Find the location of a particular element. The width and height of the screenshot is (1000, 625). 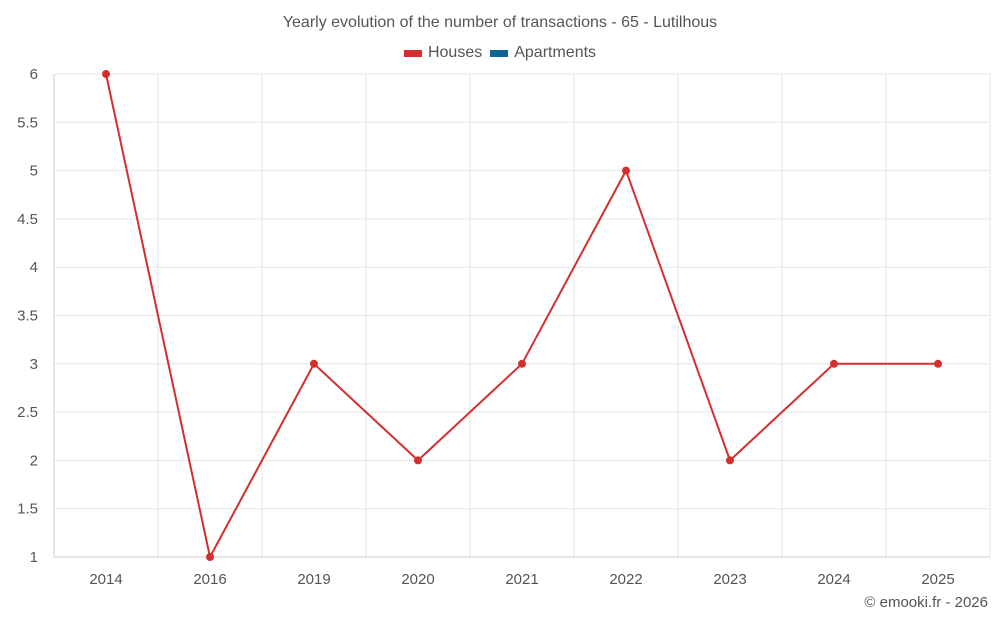

legend-item-apartments: Apartments is located at coordinates (543, 53).